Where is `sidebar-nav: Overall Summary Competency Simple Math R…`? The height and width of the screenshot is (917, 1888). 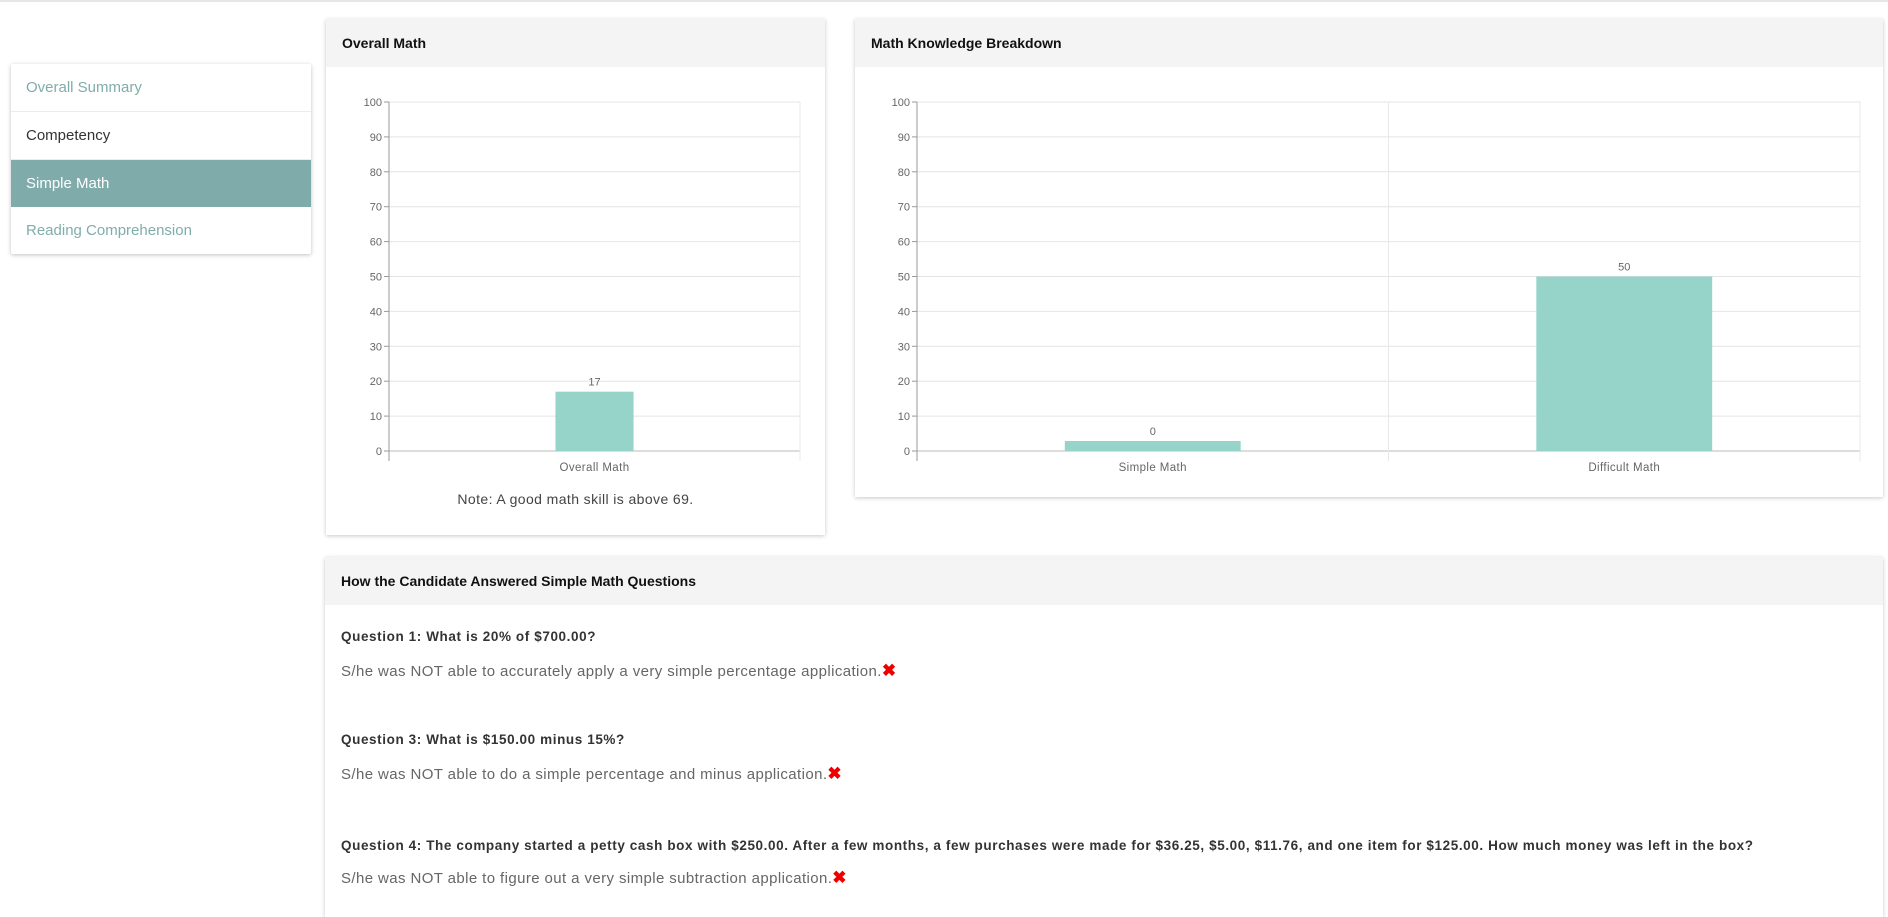 sidebar-nav: Overall Summary Competency Simple Math R… is located at coordinates (161, 159).